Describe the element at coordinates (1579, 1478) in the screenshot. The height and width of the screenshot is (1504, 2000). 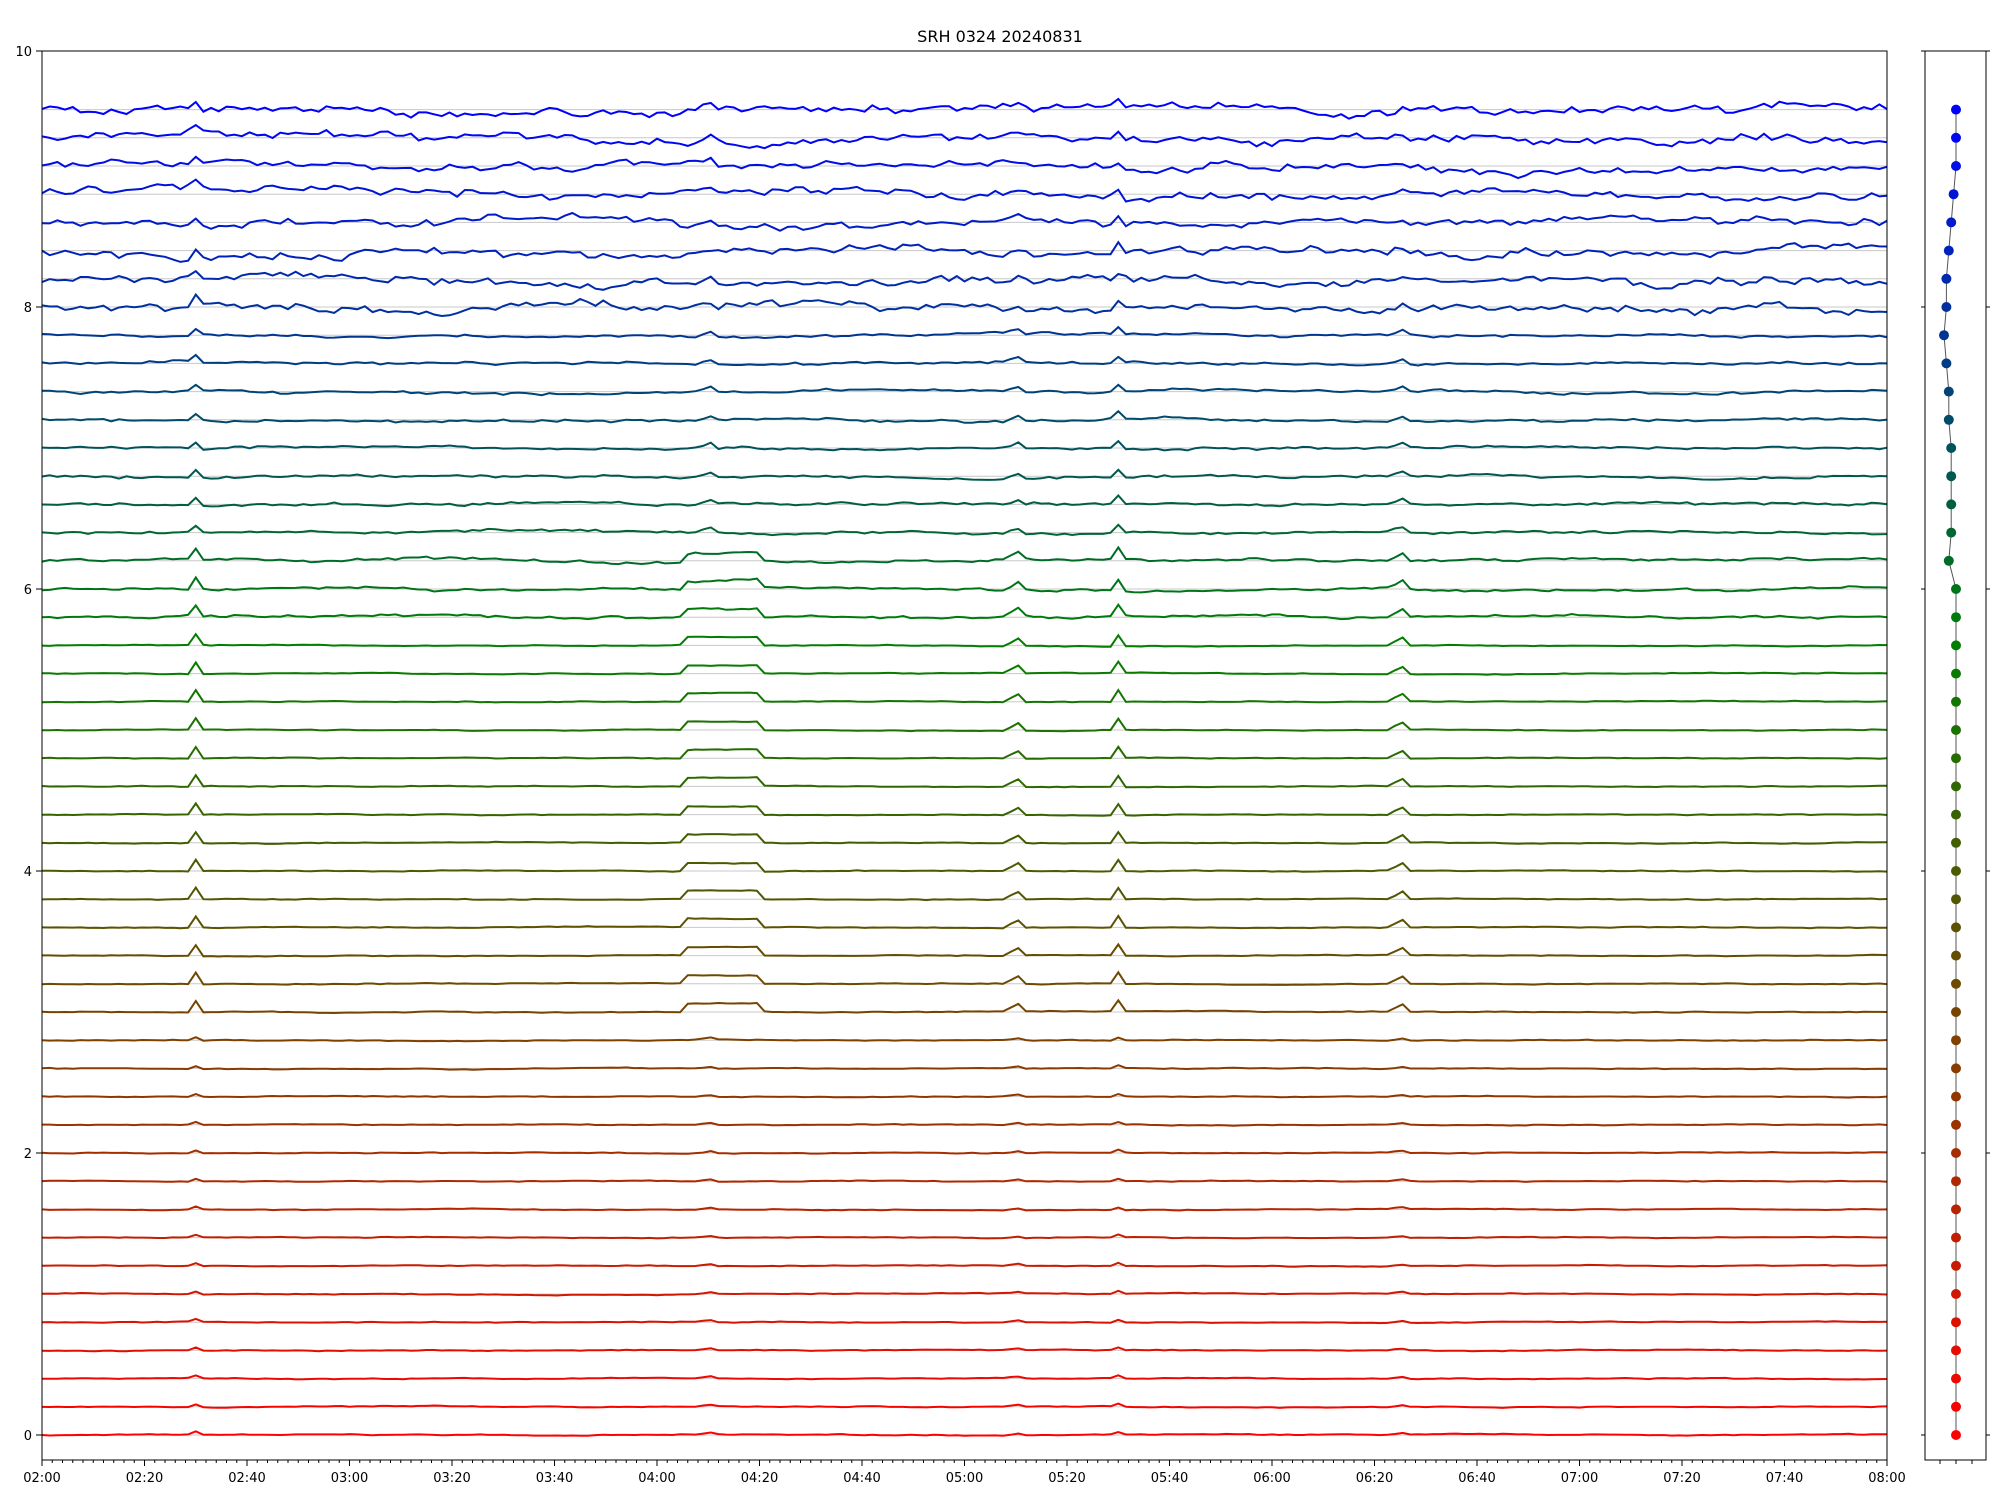
I see `x-tick-label: 07:00` at that location.